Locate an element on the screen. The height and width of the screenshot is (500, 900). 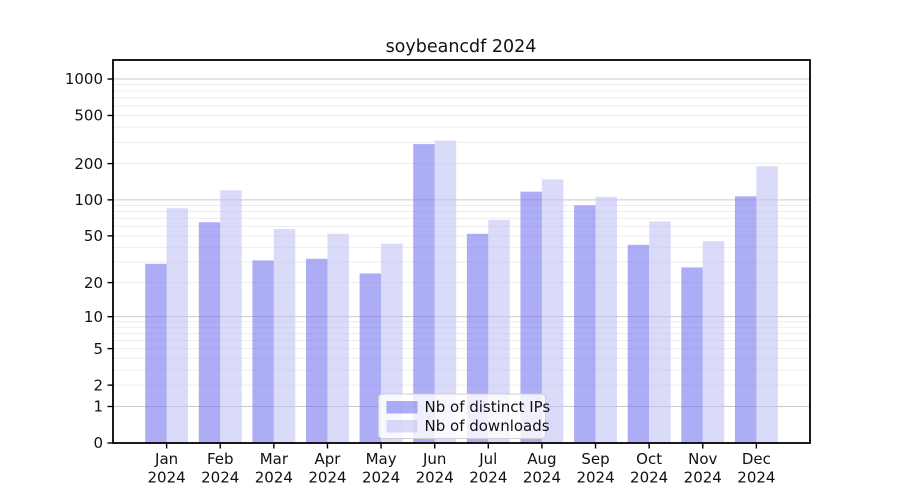
x-tick-label-month: Apr is located at coordinates (327, 459).